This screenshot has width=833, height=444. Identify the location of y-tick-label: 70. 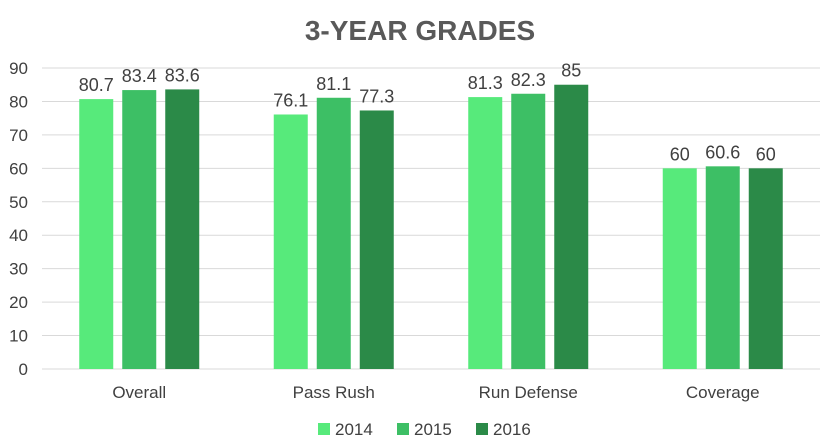
(18, 135).